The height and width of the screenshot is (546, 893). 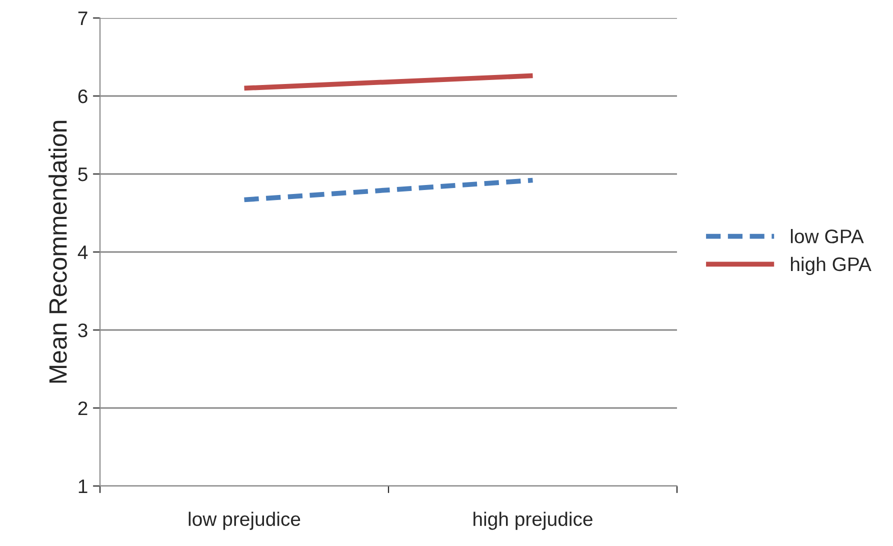 What do you see at coordinates (57, 251) in the screenshot?
I see `y-axis-title: Mean Recommendation` at bounding box center [57, 251].